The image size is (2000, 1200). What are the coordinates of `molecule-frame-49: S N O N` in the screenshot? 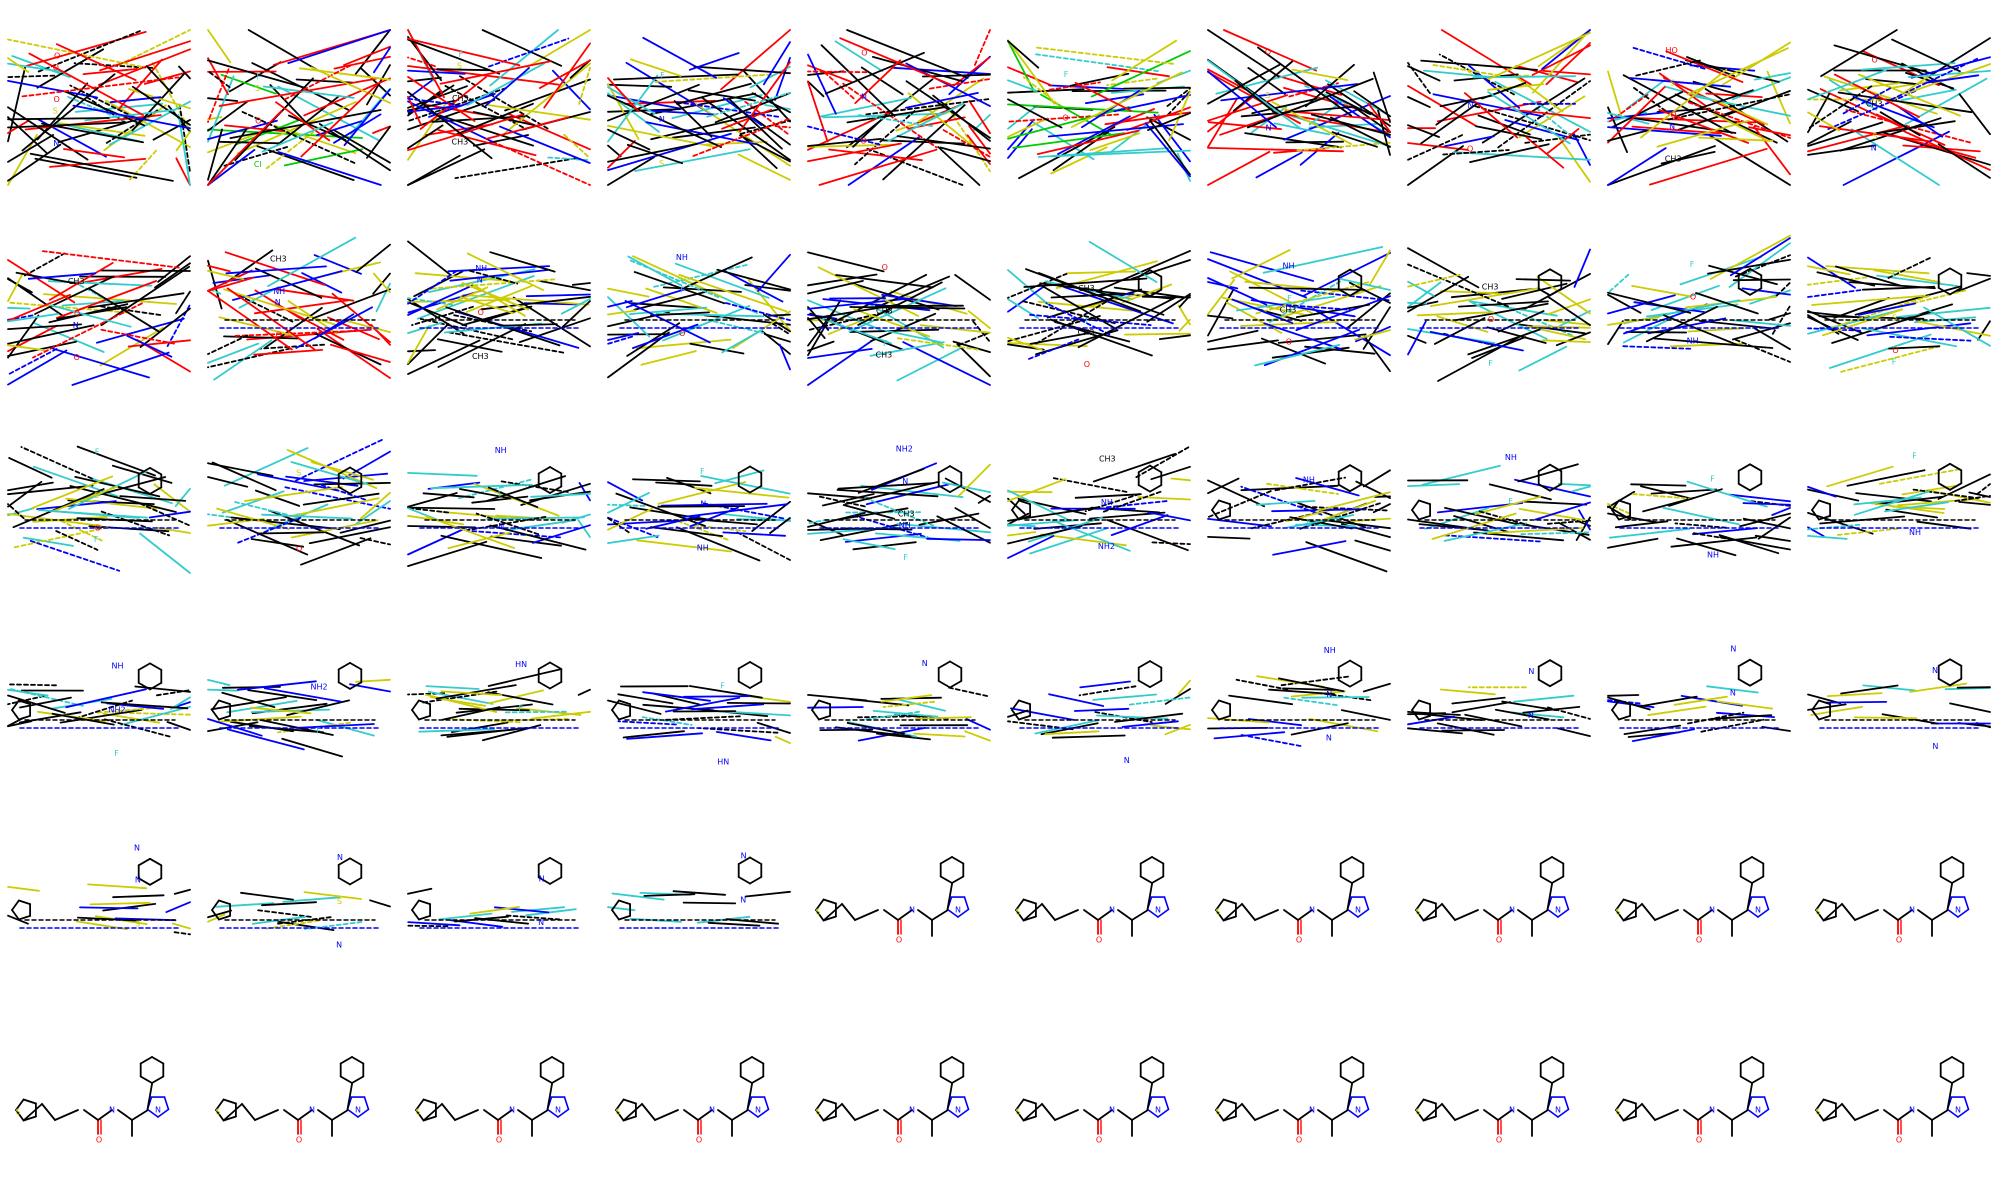 It's located at (1700, 900).